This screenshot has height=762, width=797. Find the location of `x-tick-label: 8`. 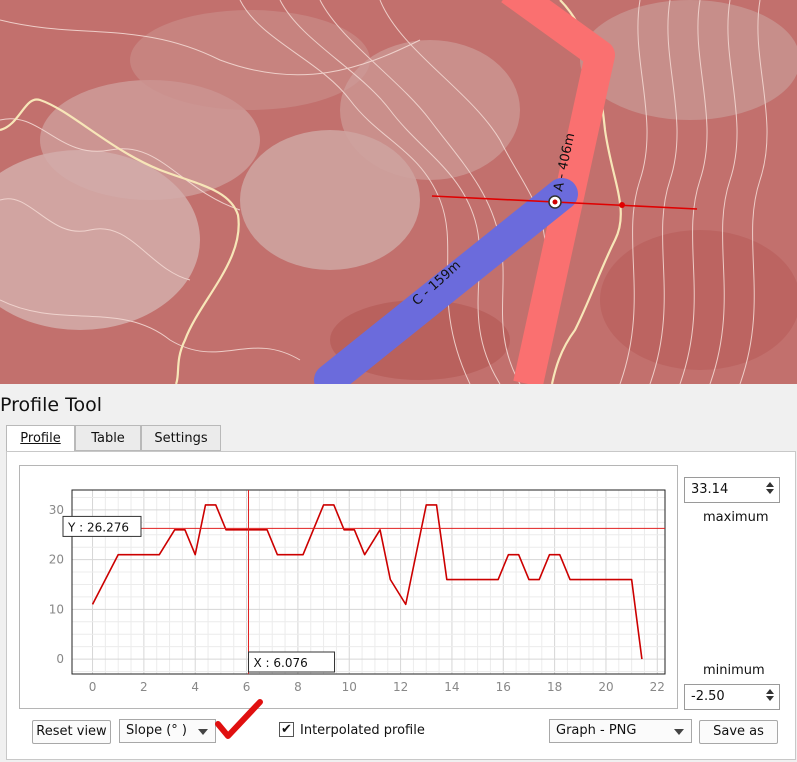

x-tick-label: 8 is located at coordinates (298, 687).